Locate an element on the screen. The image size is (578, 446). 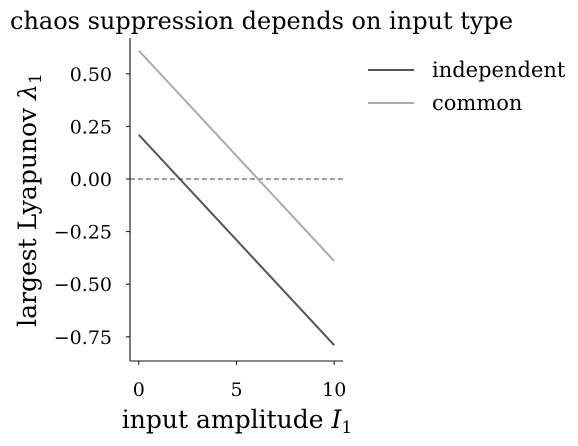
x-ticks: 0 5 10 is located at coordinates (240, 381).